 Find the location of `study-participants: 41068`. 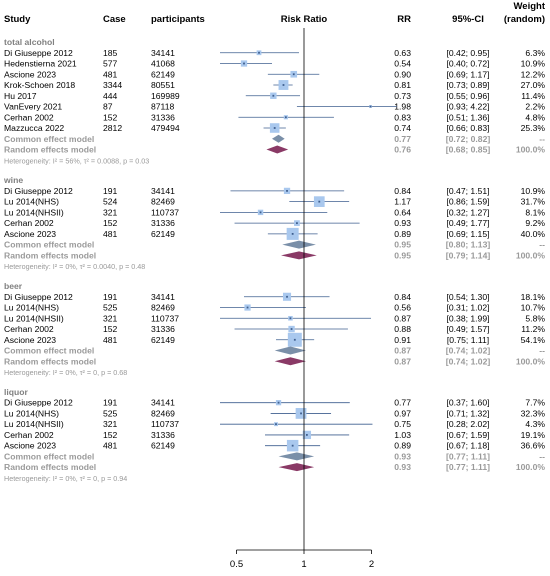

study-participants: 41068 is located at coordinates (163, 64).